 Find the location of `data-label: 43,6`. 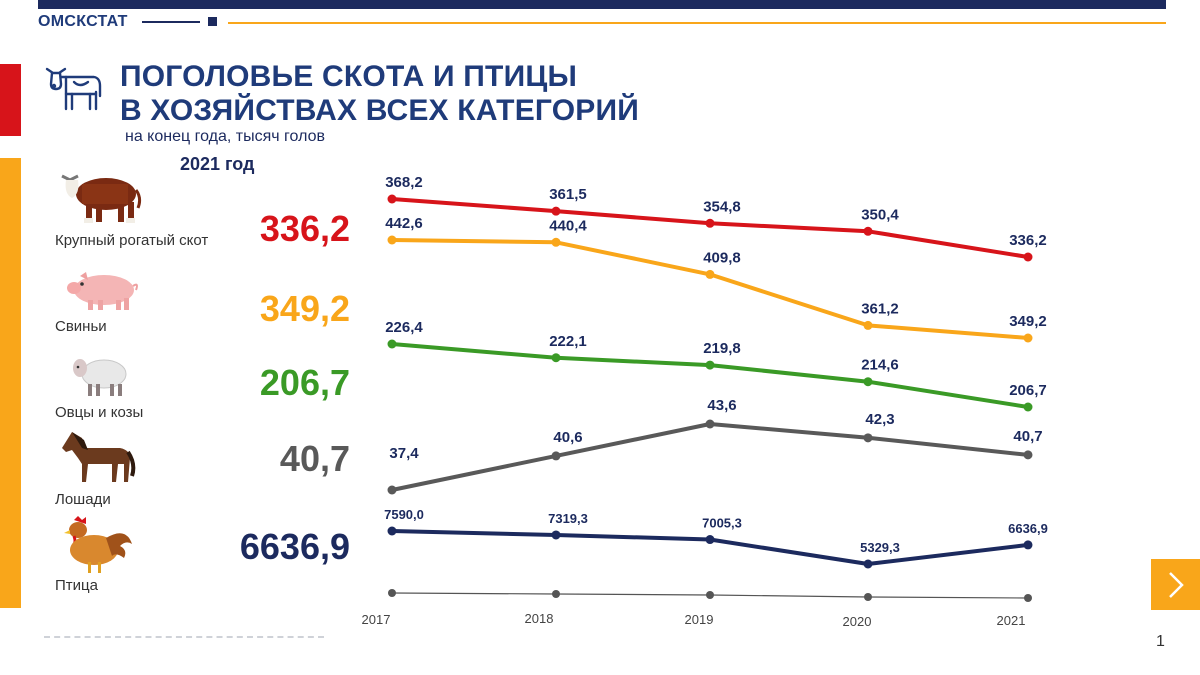

data-label: 43,6 is located at coordinates (721, 405).